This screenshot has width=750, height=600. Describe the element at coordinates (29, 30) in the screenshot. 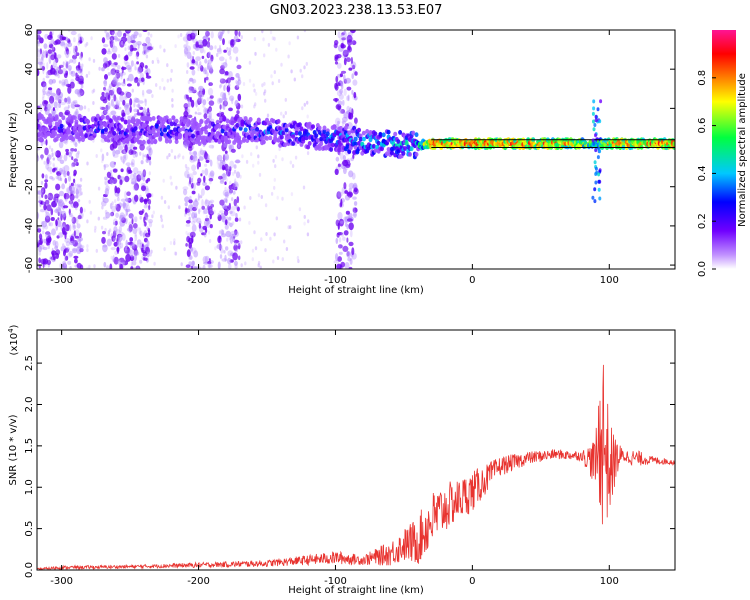

I see `y-tick-label: 60` at that location.